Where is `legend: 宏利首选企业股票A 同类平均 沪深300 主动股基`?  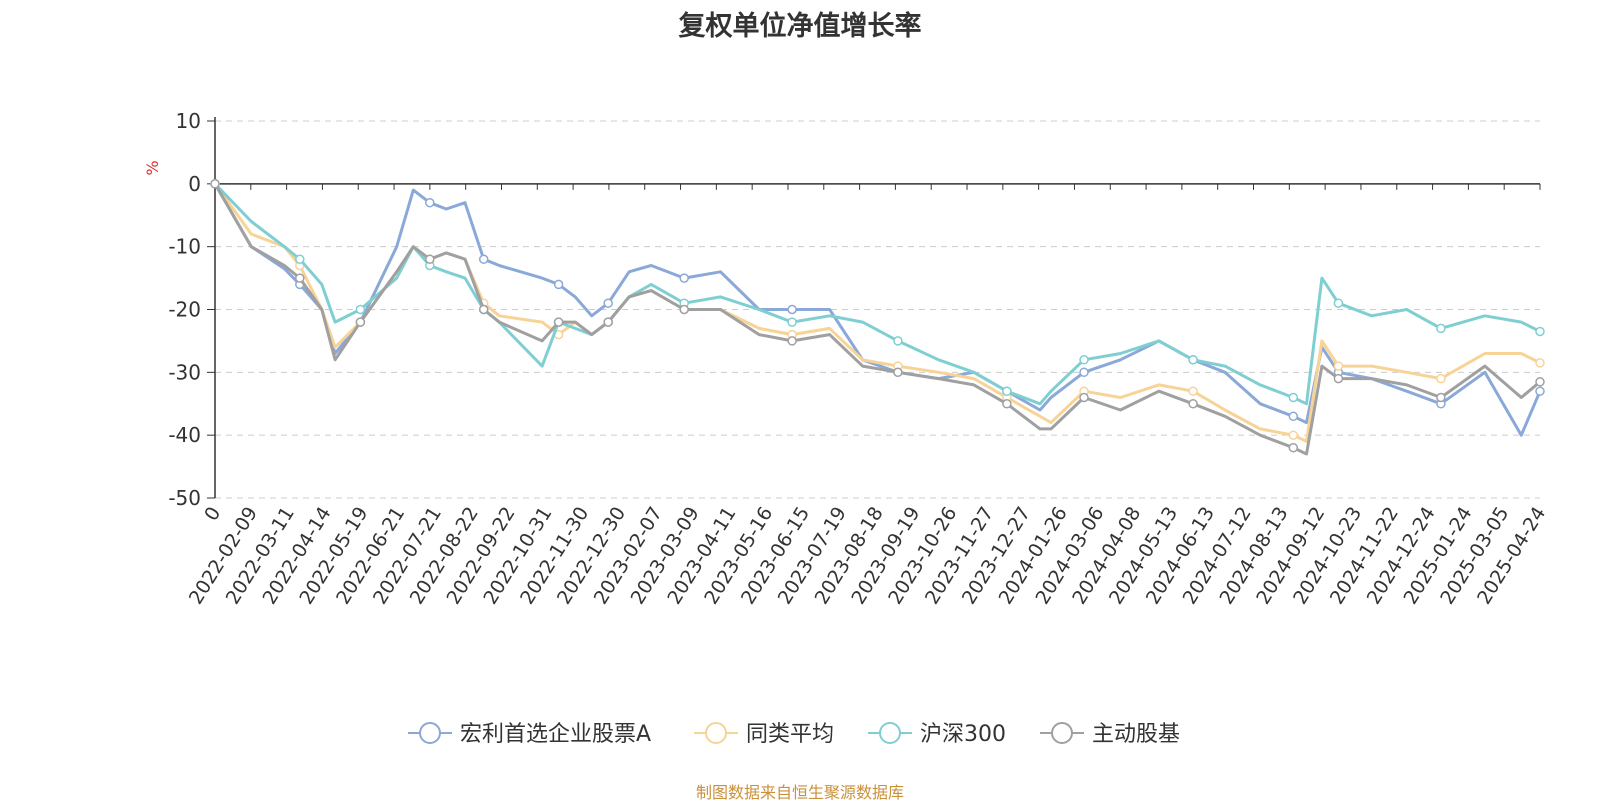 legend: 宏利首选企业股票A 同类平均 沪深300 主动股基 is located at coordinates (794, 734).